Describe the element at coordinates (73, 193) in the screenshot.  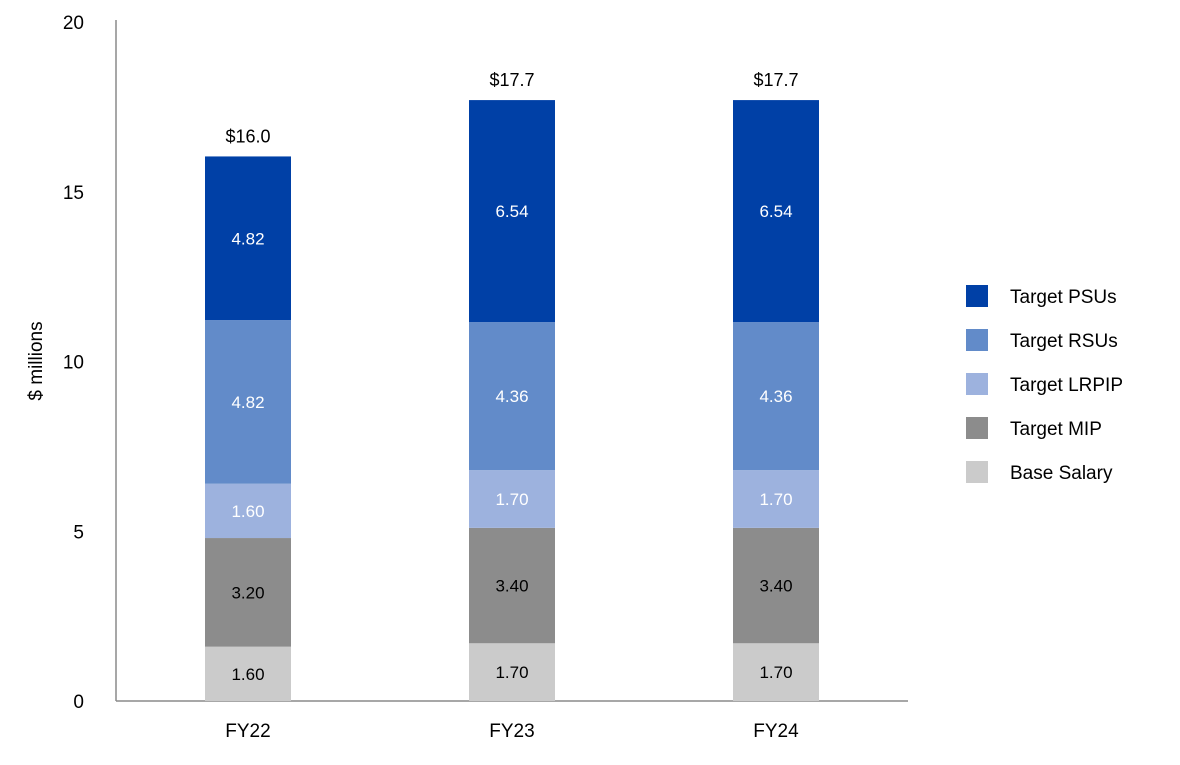
I see `y-tick-label: 15` at that location.